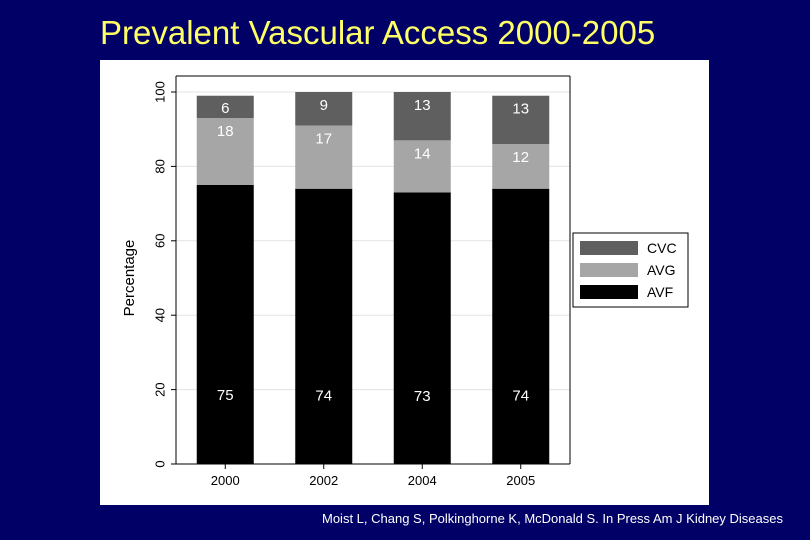 The width and height of the screenshot is (810, 540). Describe the element at coordinates (422, 396) in the screenshot. I see `data-label: 73` at that location.